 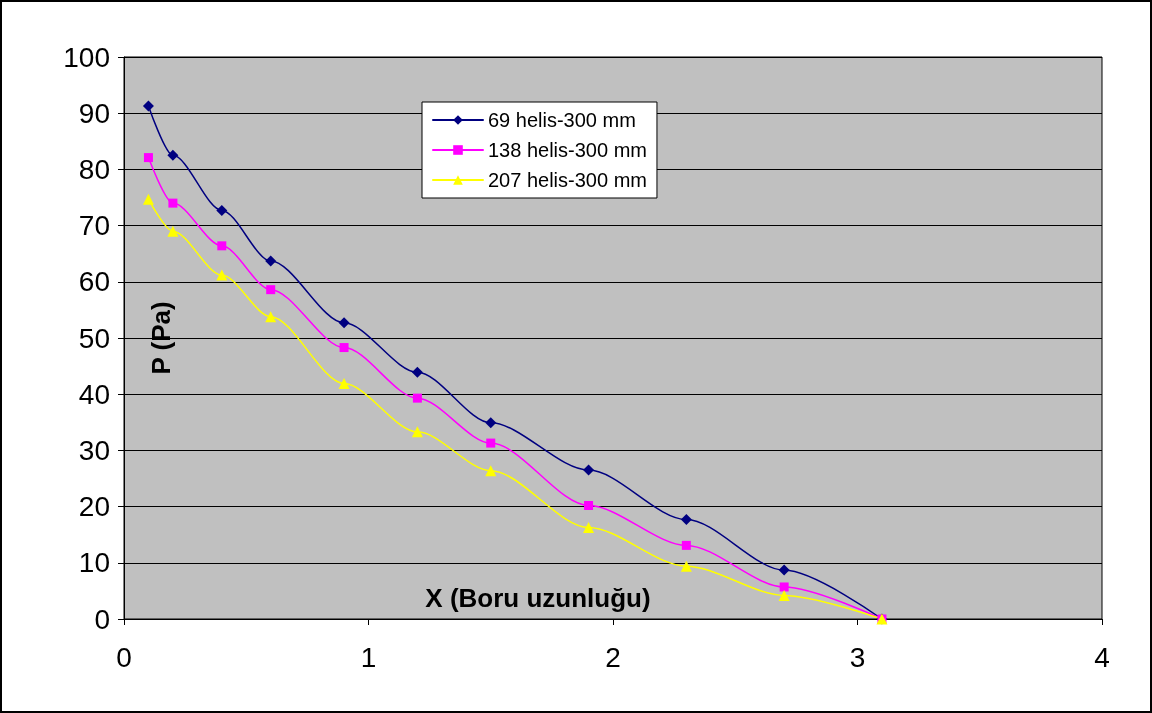 What do you see at coordinates (94, 113) in the screenshot?
I see `y-tick-label: 90` at bounding box center [94, 113].